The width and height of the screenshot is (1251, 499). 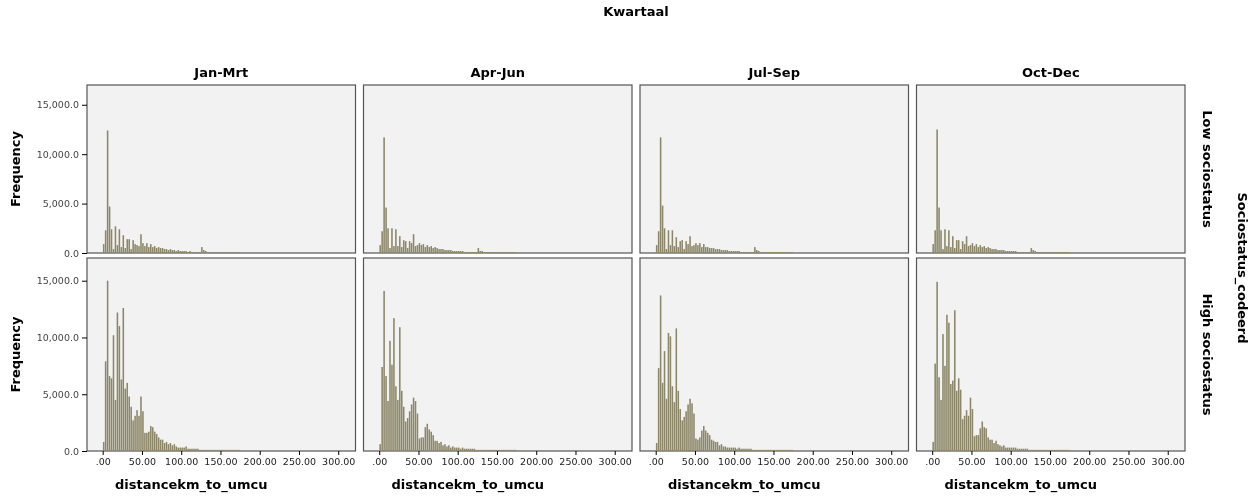 I want to click on chart-title: Jul-Sep, so click(x=773, y=72).